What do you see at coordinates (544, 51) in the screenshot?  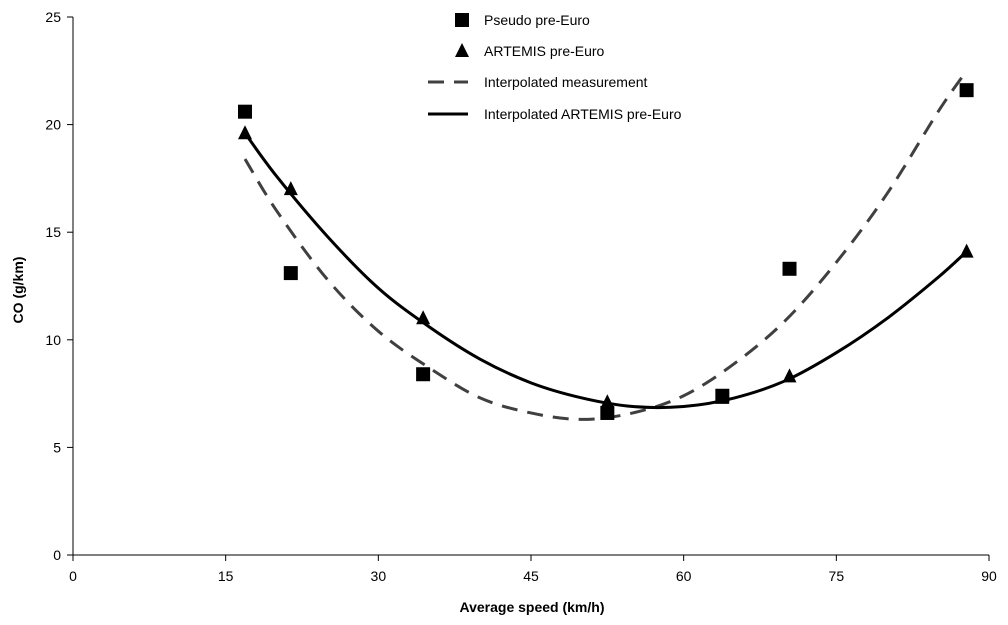 I see `legend-label: ARTEMIS pre-Euro` at bounding box center [544, 51].